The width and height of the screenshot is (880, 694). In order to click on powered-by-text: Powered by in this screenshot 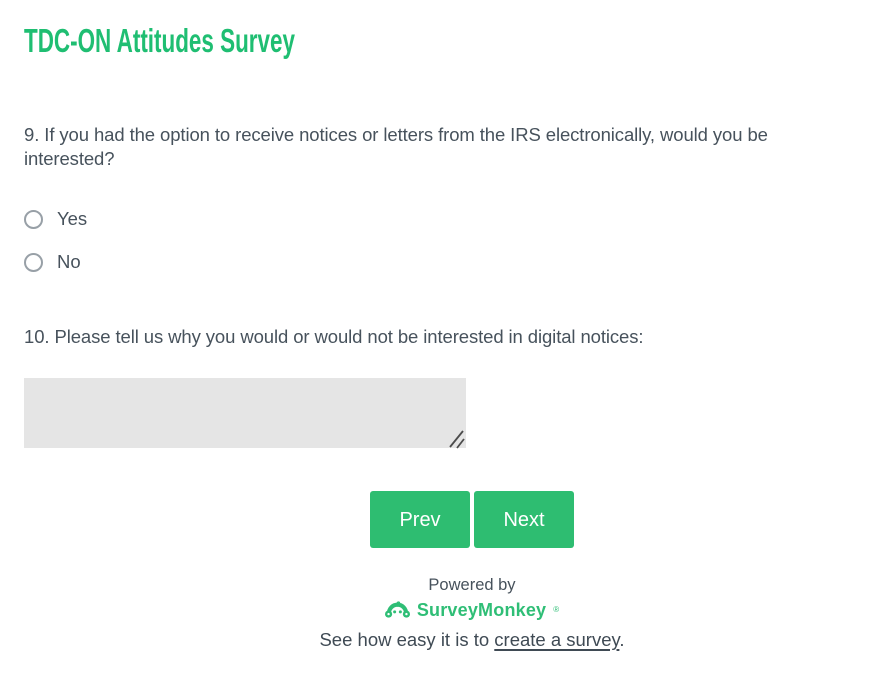, I will do `click(472, 585)`.